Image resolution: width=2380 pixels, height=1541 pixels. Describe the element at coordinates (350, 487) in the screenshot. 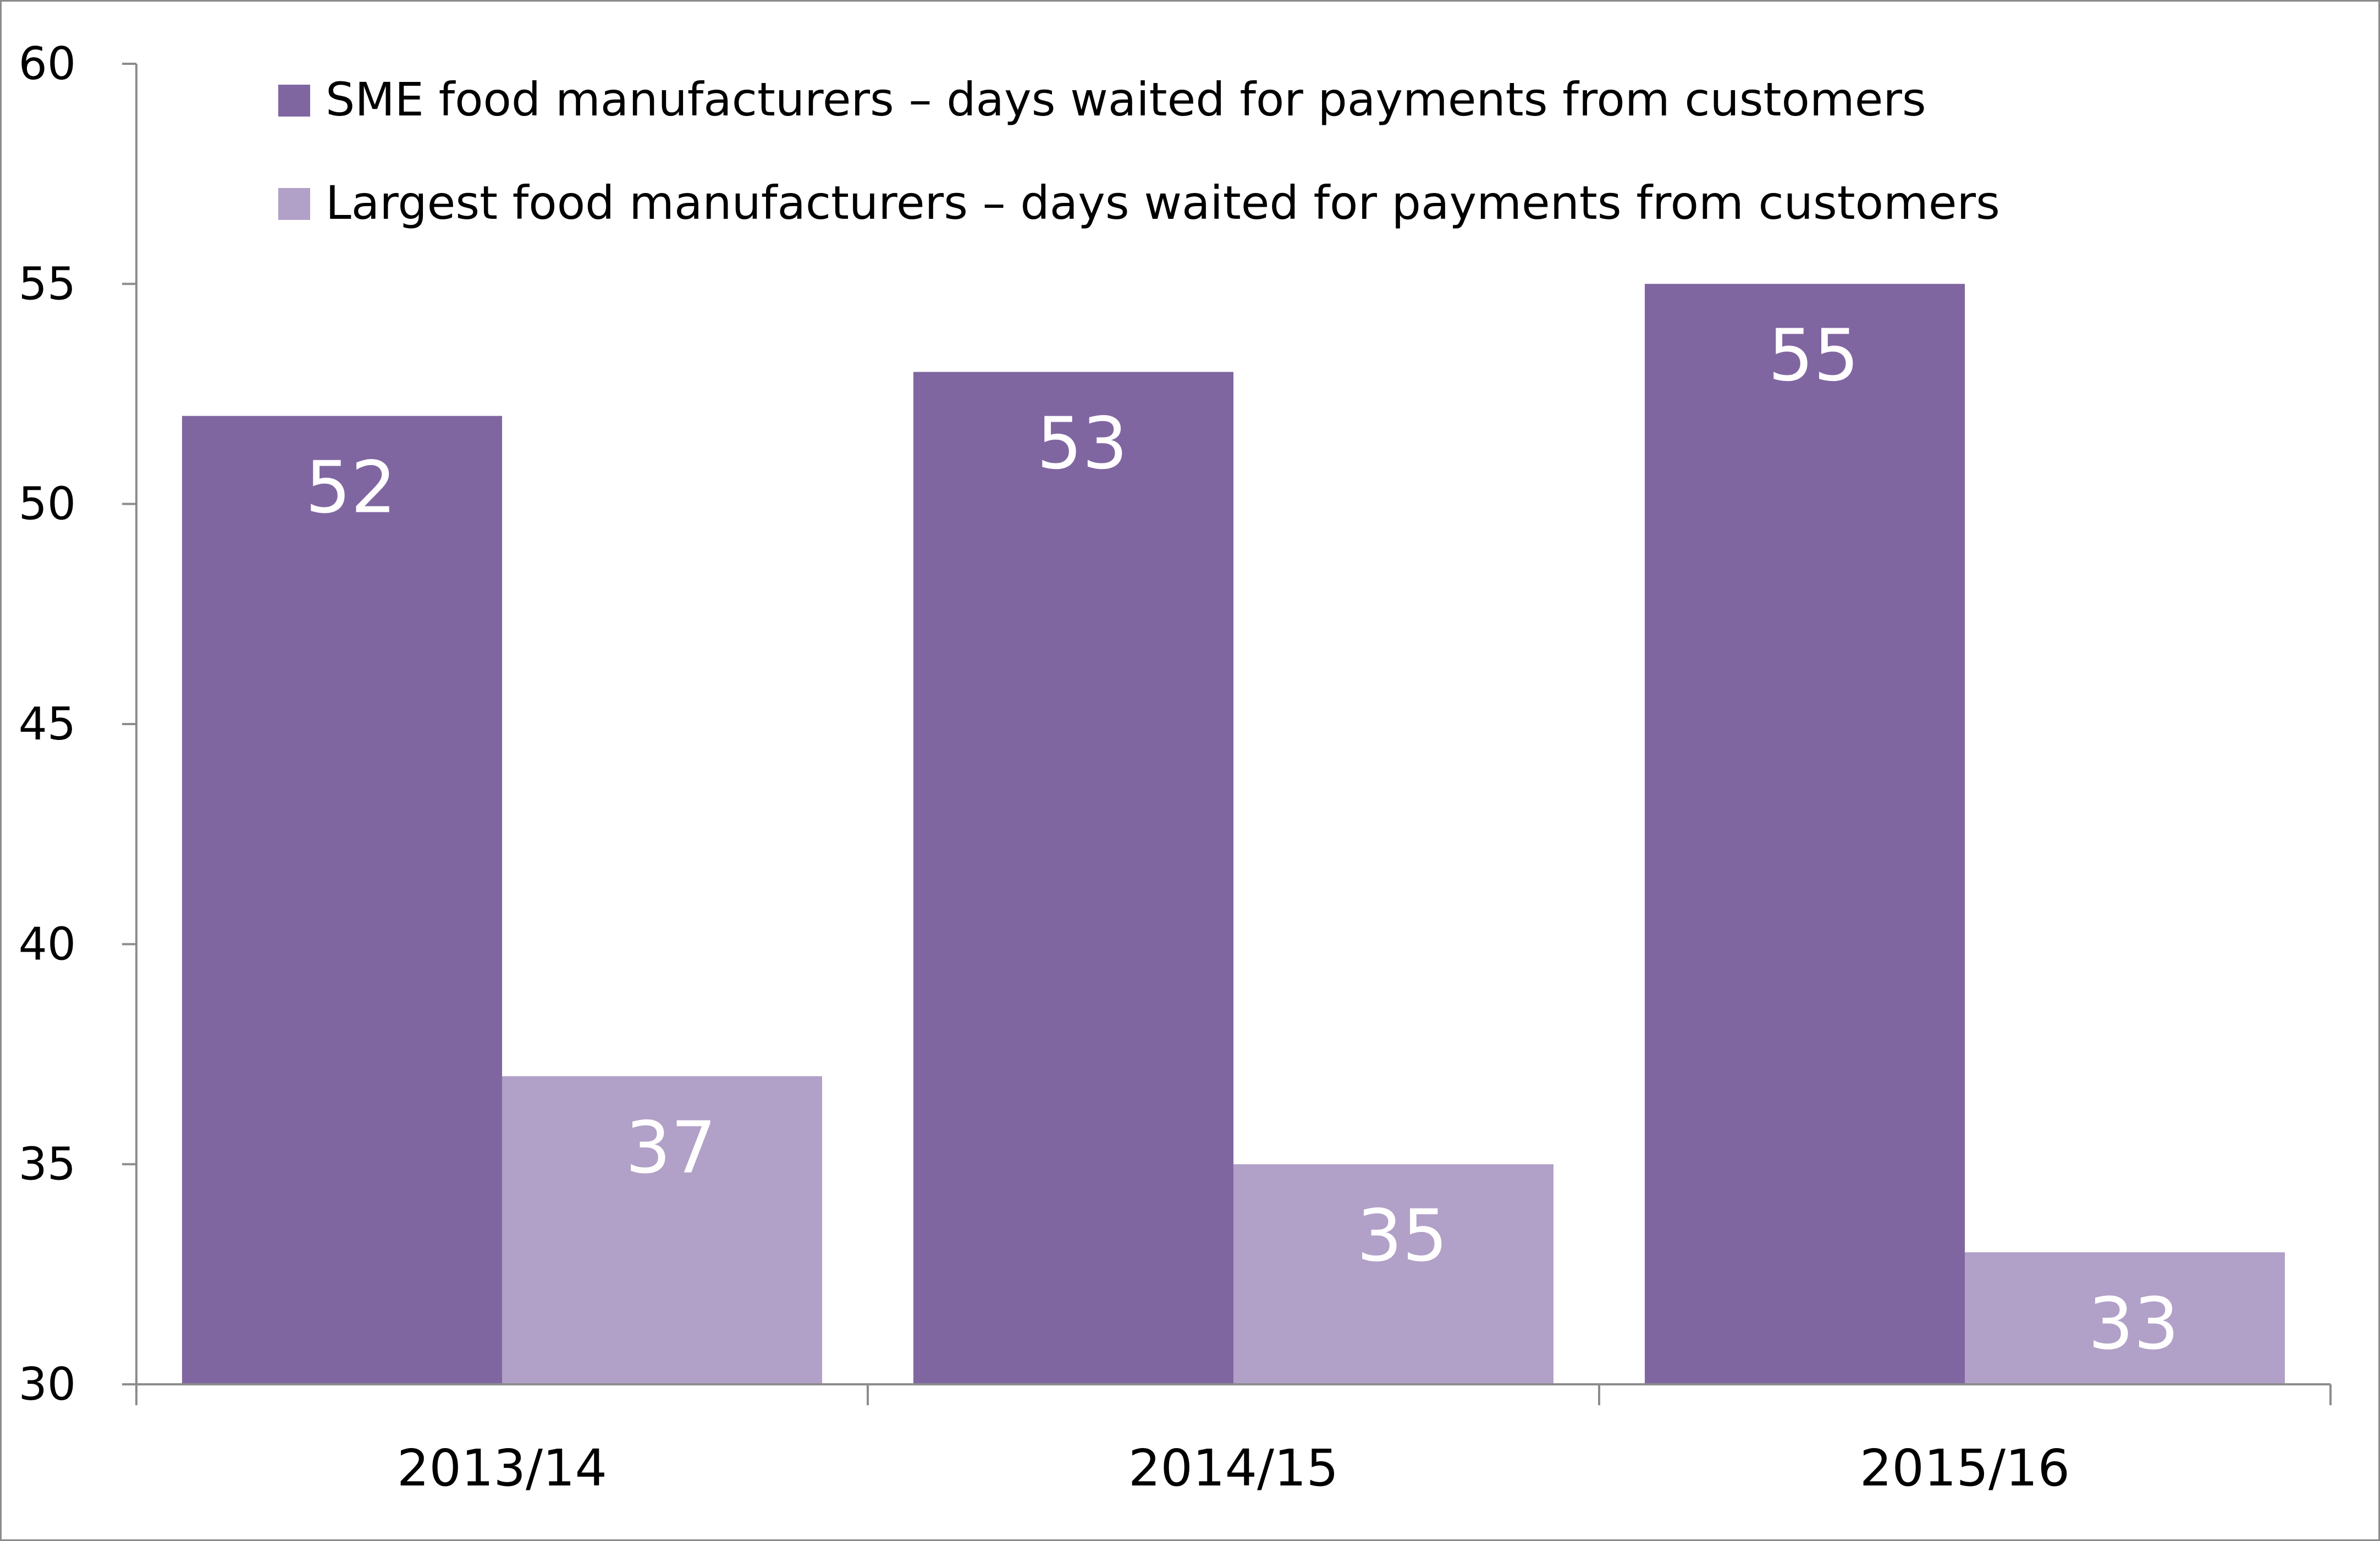

I see `data-label-sme-2013-14: 52` at that location.